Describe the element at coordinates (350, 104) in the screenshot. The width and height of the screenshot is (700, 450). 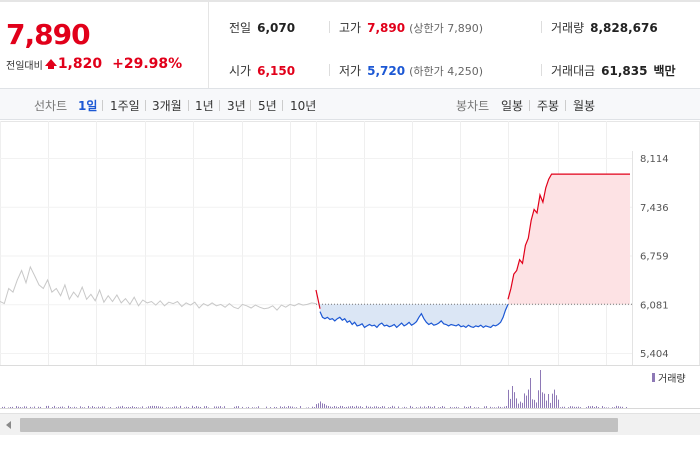
I see `chart-toolbar: 선차트 1일 1주일 3개월 1년 3년 5년 10년 봉차트 일봉 주봉 월봉` at that location.